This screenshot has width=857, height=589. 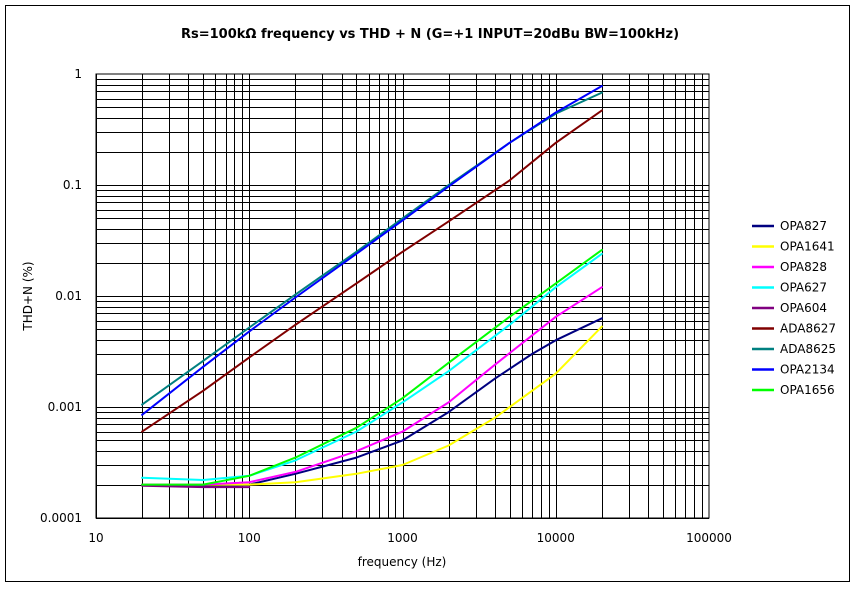 I want to click on x-tick-label: 100000, so click(x=709, y=538).